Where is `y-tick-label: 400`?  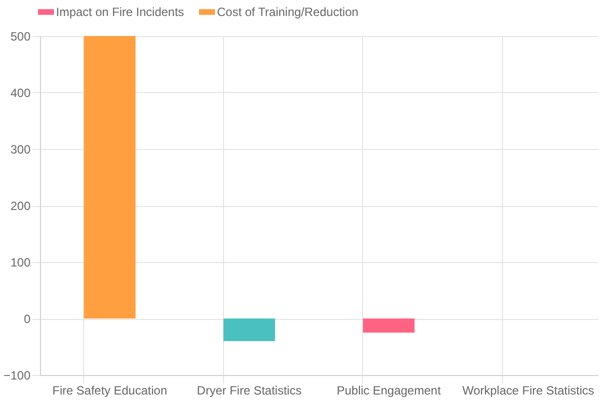
y-tick-label: 400 is located at coordinates (20, 93).